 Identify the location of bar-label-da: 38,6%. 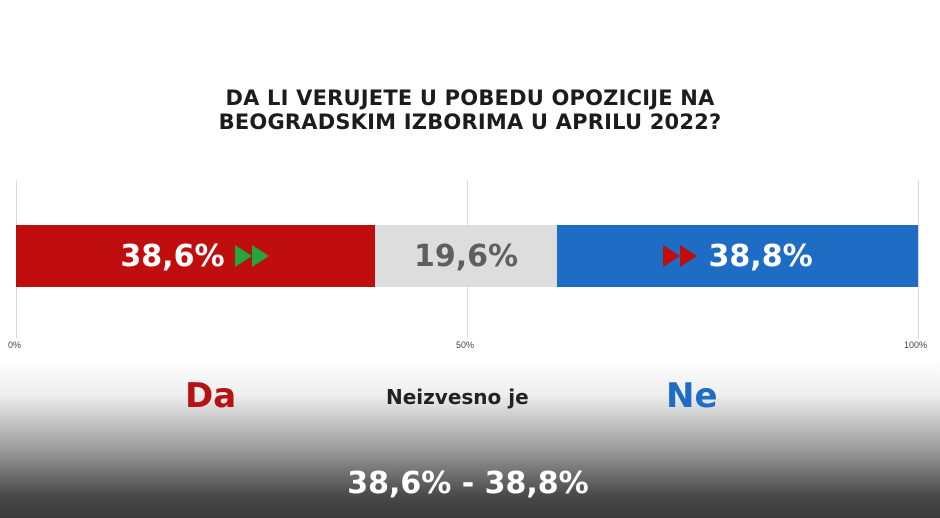
(172, 256).